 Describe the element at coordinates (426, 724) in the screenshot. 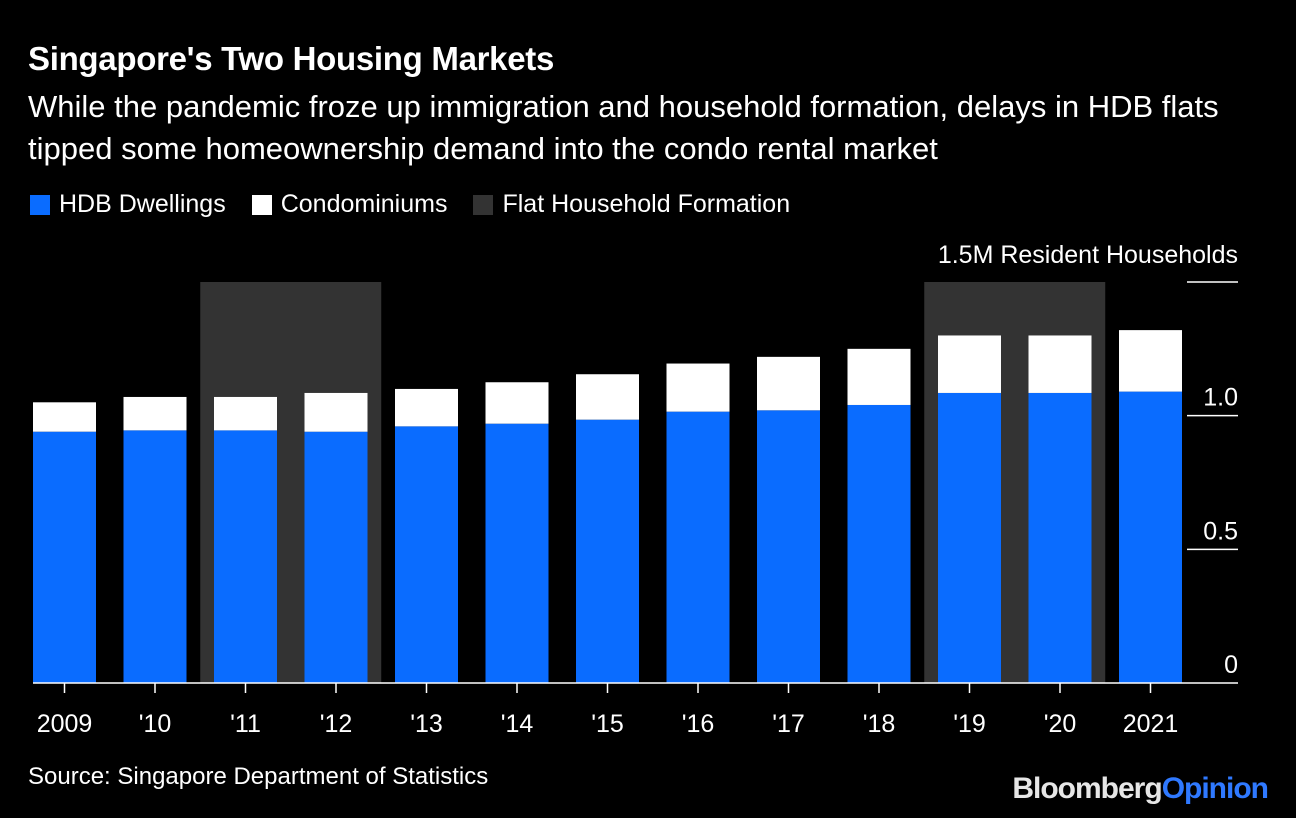

I see `x-tick-label-4: '13` at that location.